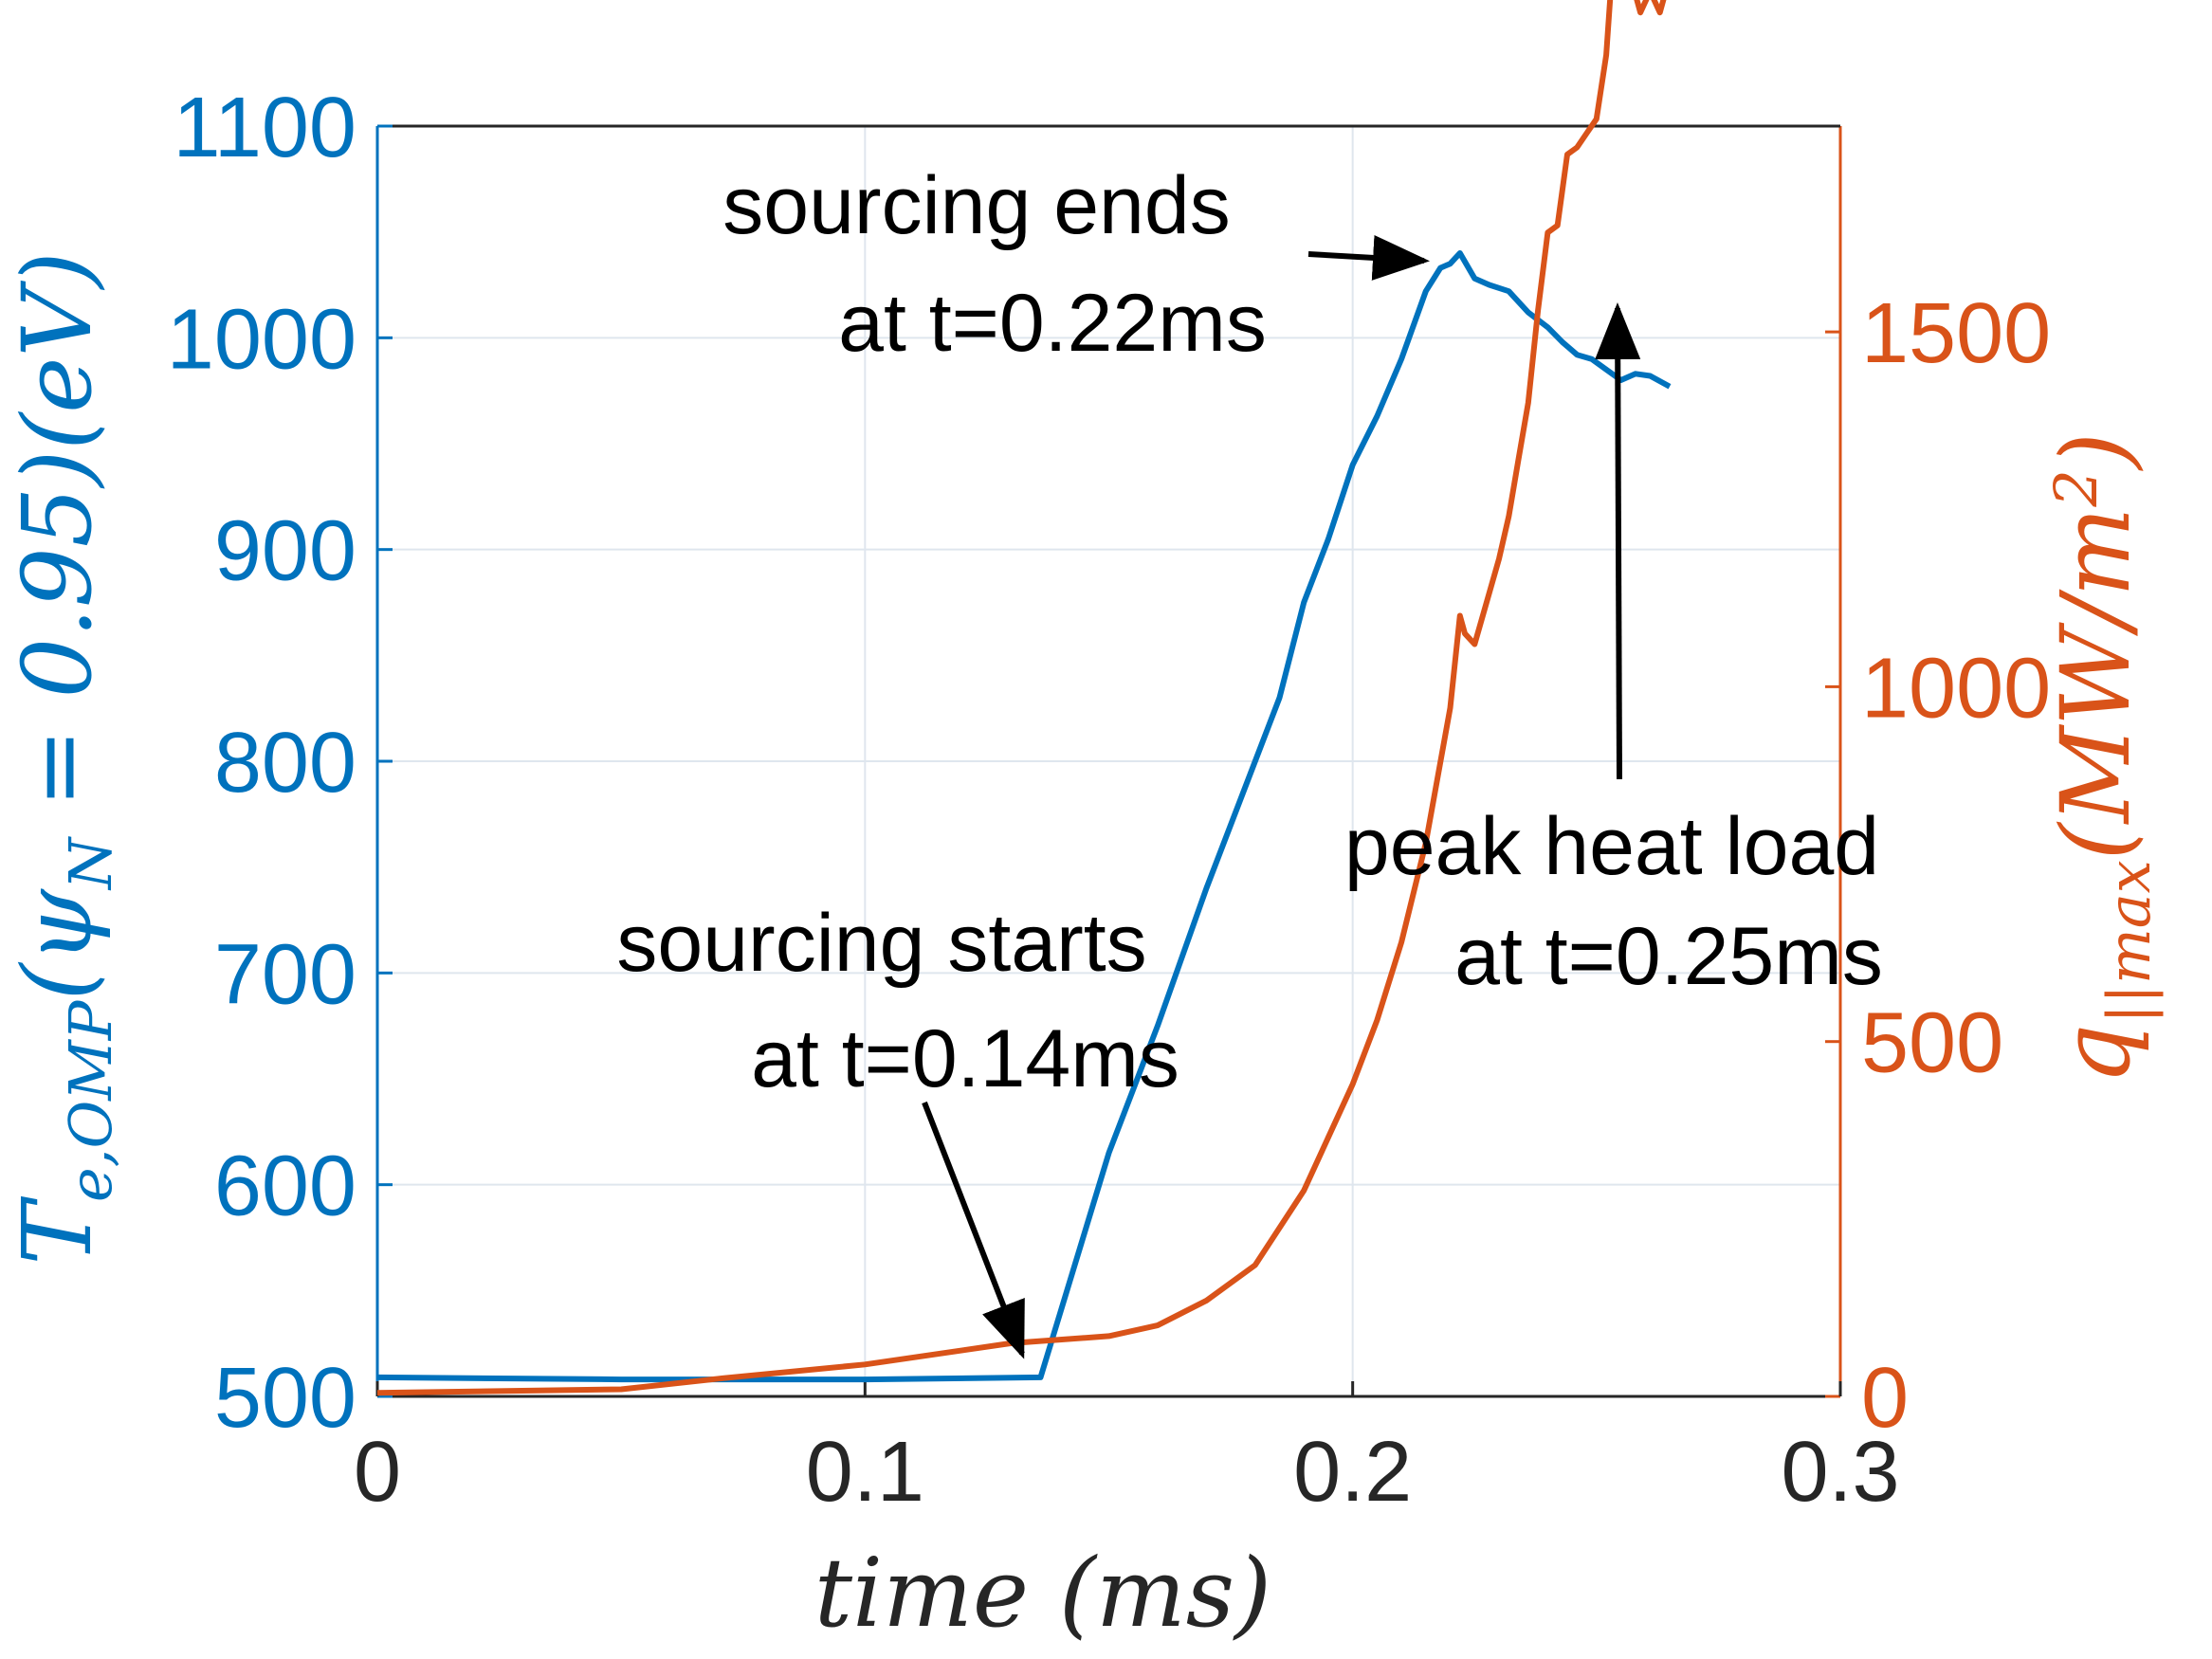 Image resolution: width=2212 pixels, height=1659 pixels. I want to click on y-left-tail: = 0.95)(eV), so click(57, 544).